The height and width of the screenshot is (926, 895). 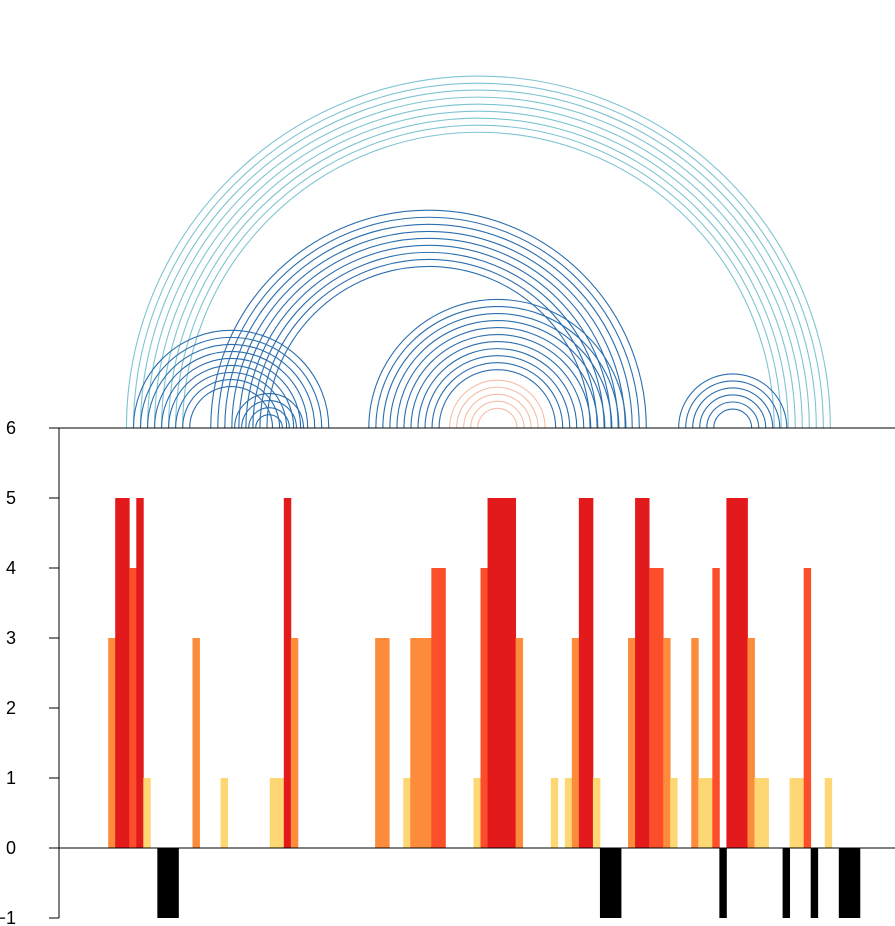 I want to click on y-tick-label-3: 3, so click(x=11, y=638).